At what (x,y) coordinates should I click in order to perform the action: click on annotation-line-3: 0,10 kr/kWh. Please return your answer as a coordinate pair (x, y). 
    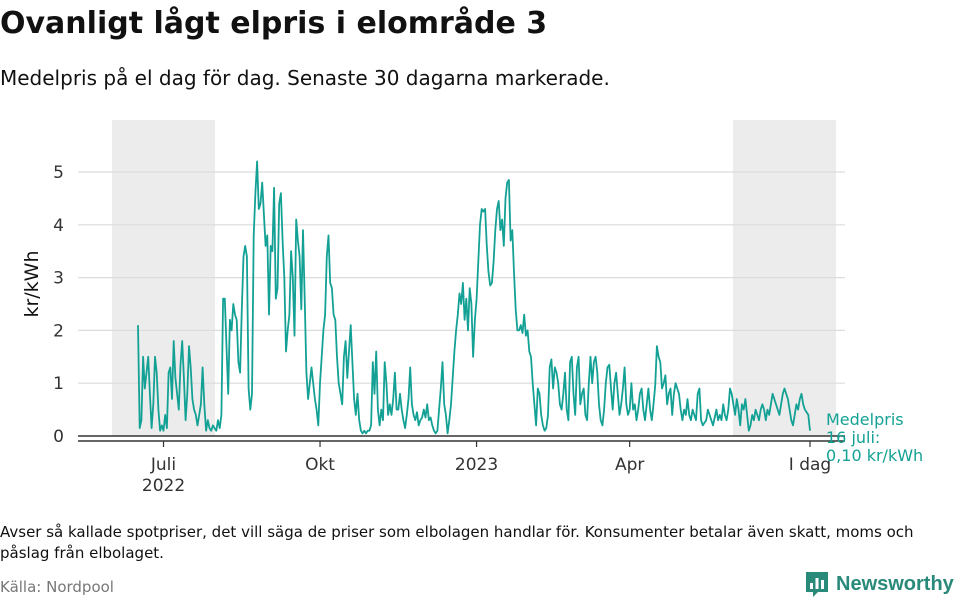
    Looking at the image, I should click on (874, 455).